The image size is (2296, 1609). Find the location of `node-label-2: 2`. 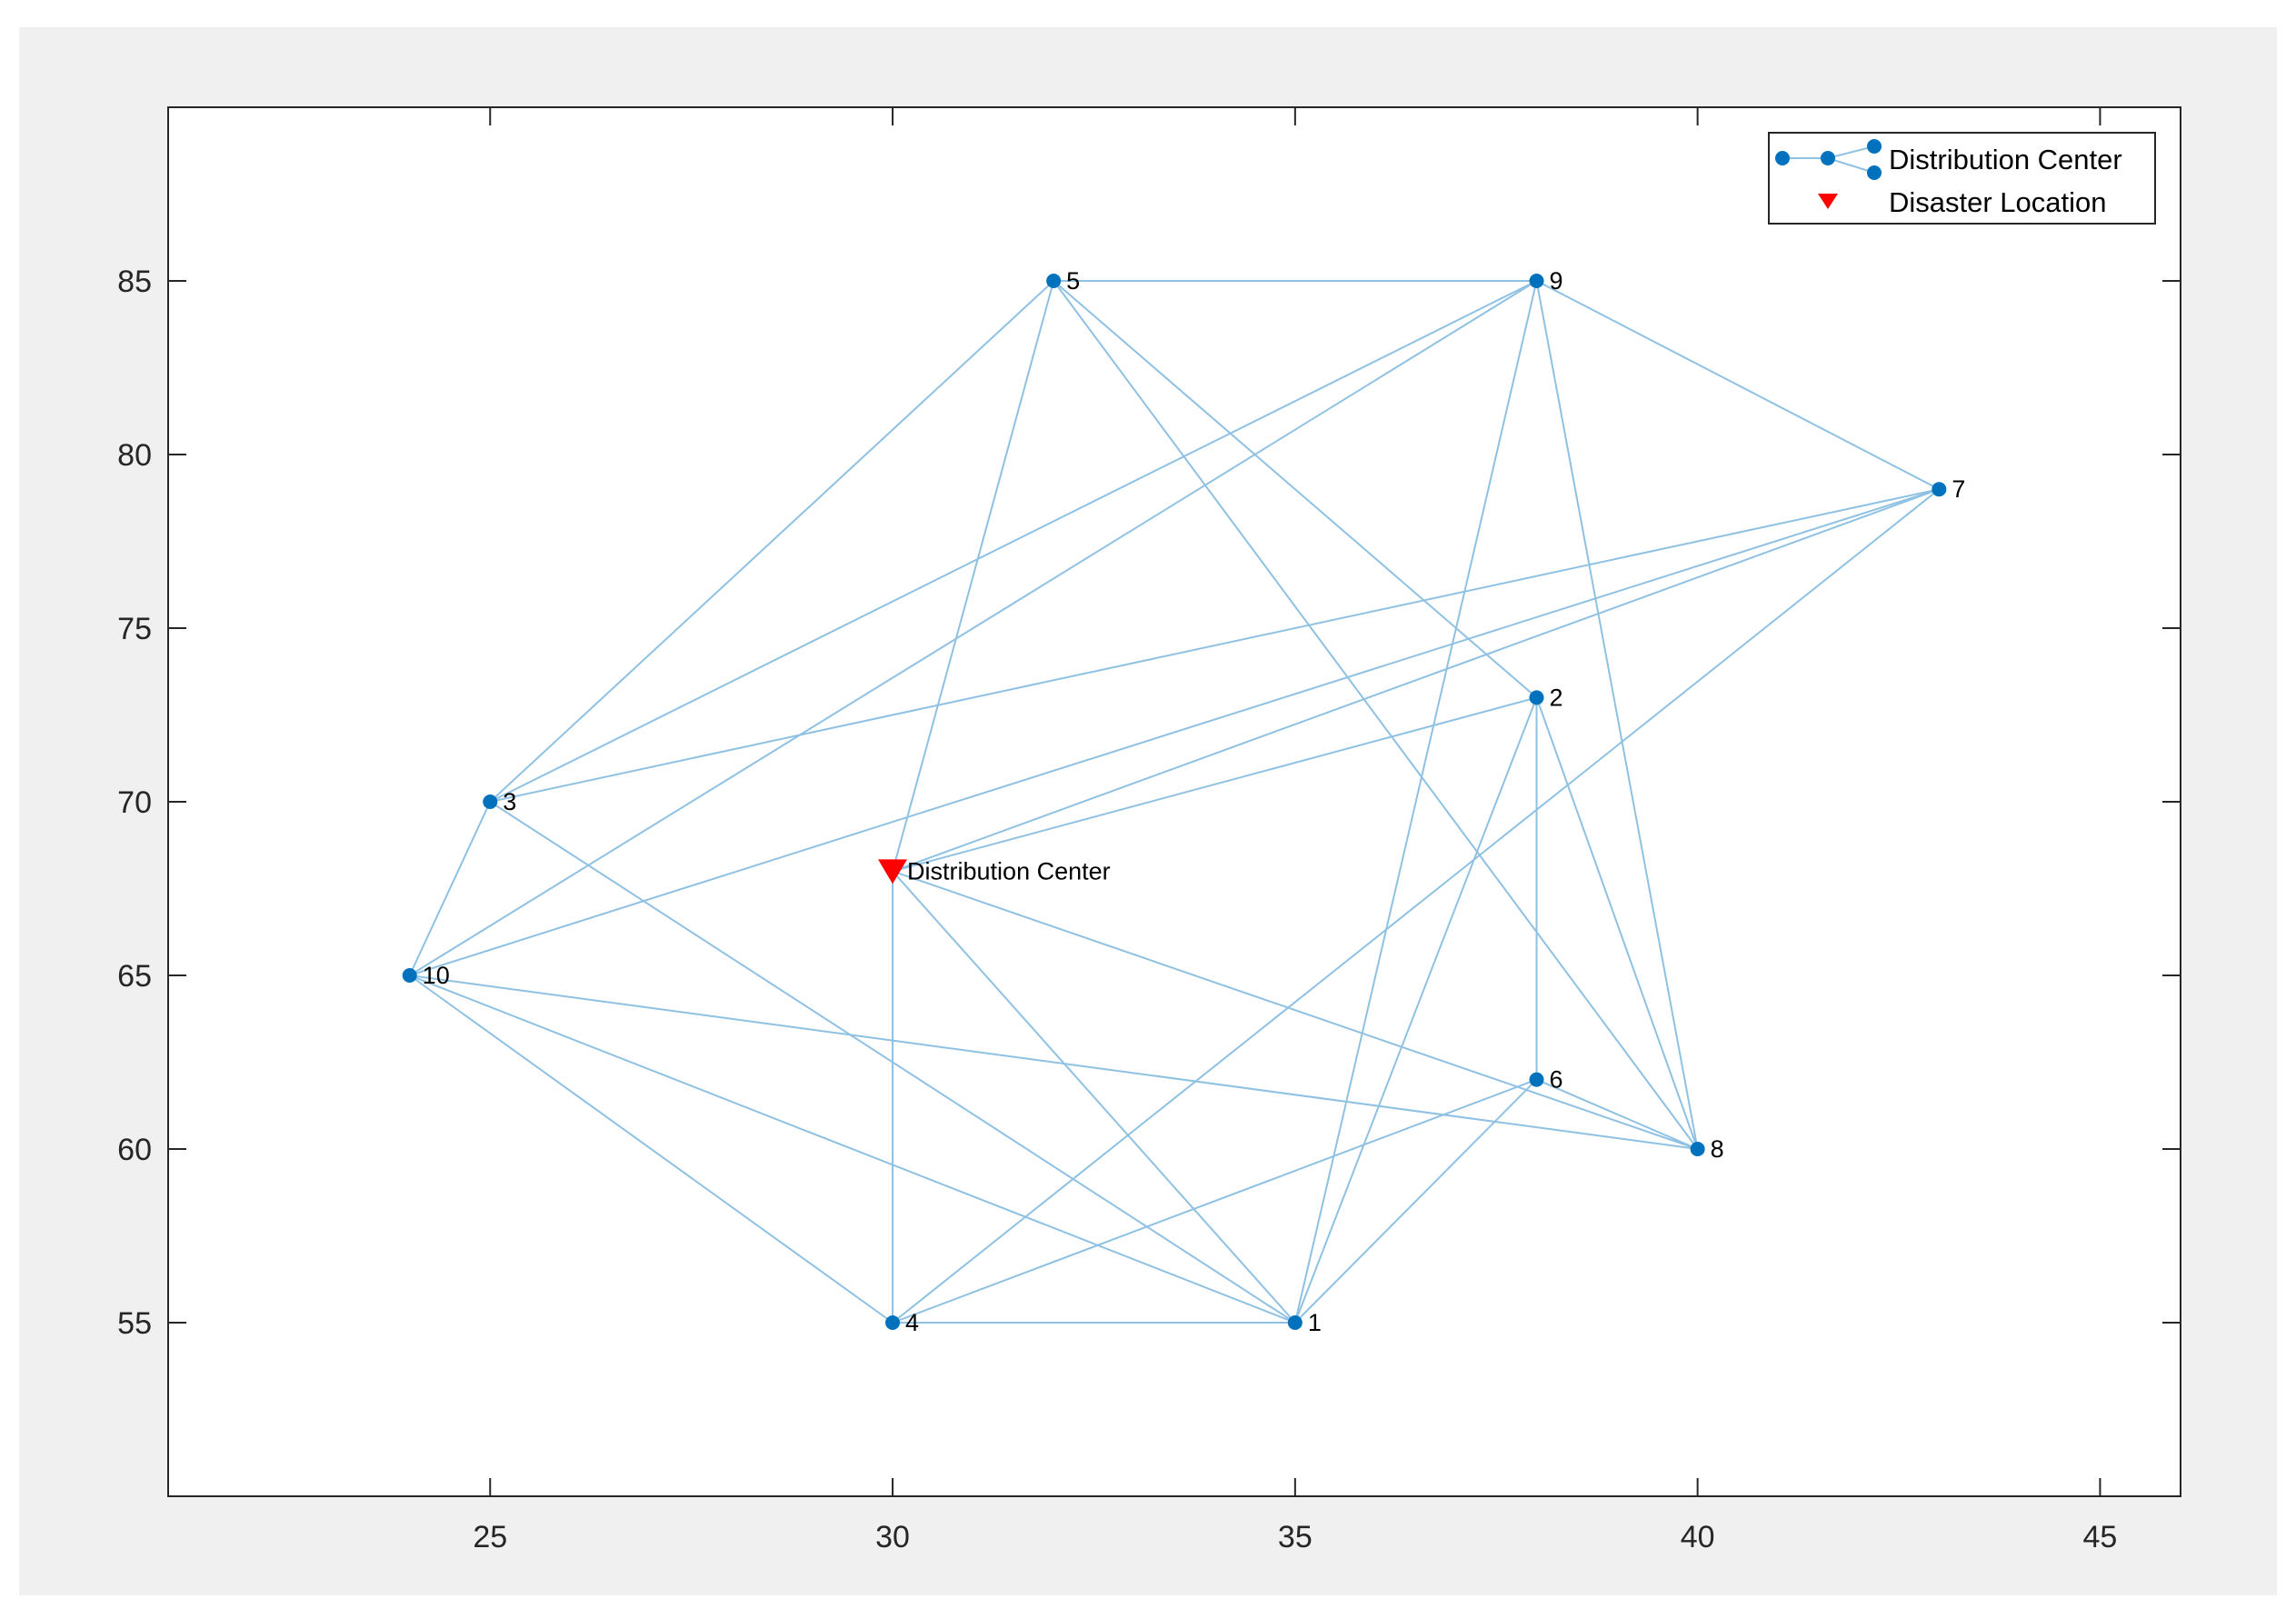

node-label-2: 2 is located at coordinates (1556, 697).